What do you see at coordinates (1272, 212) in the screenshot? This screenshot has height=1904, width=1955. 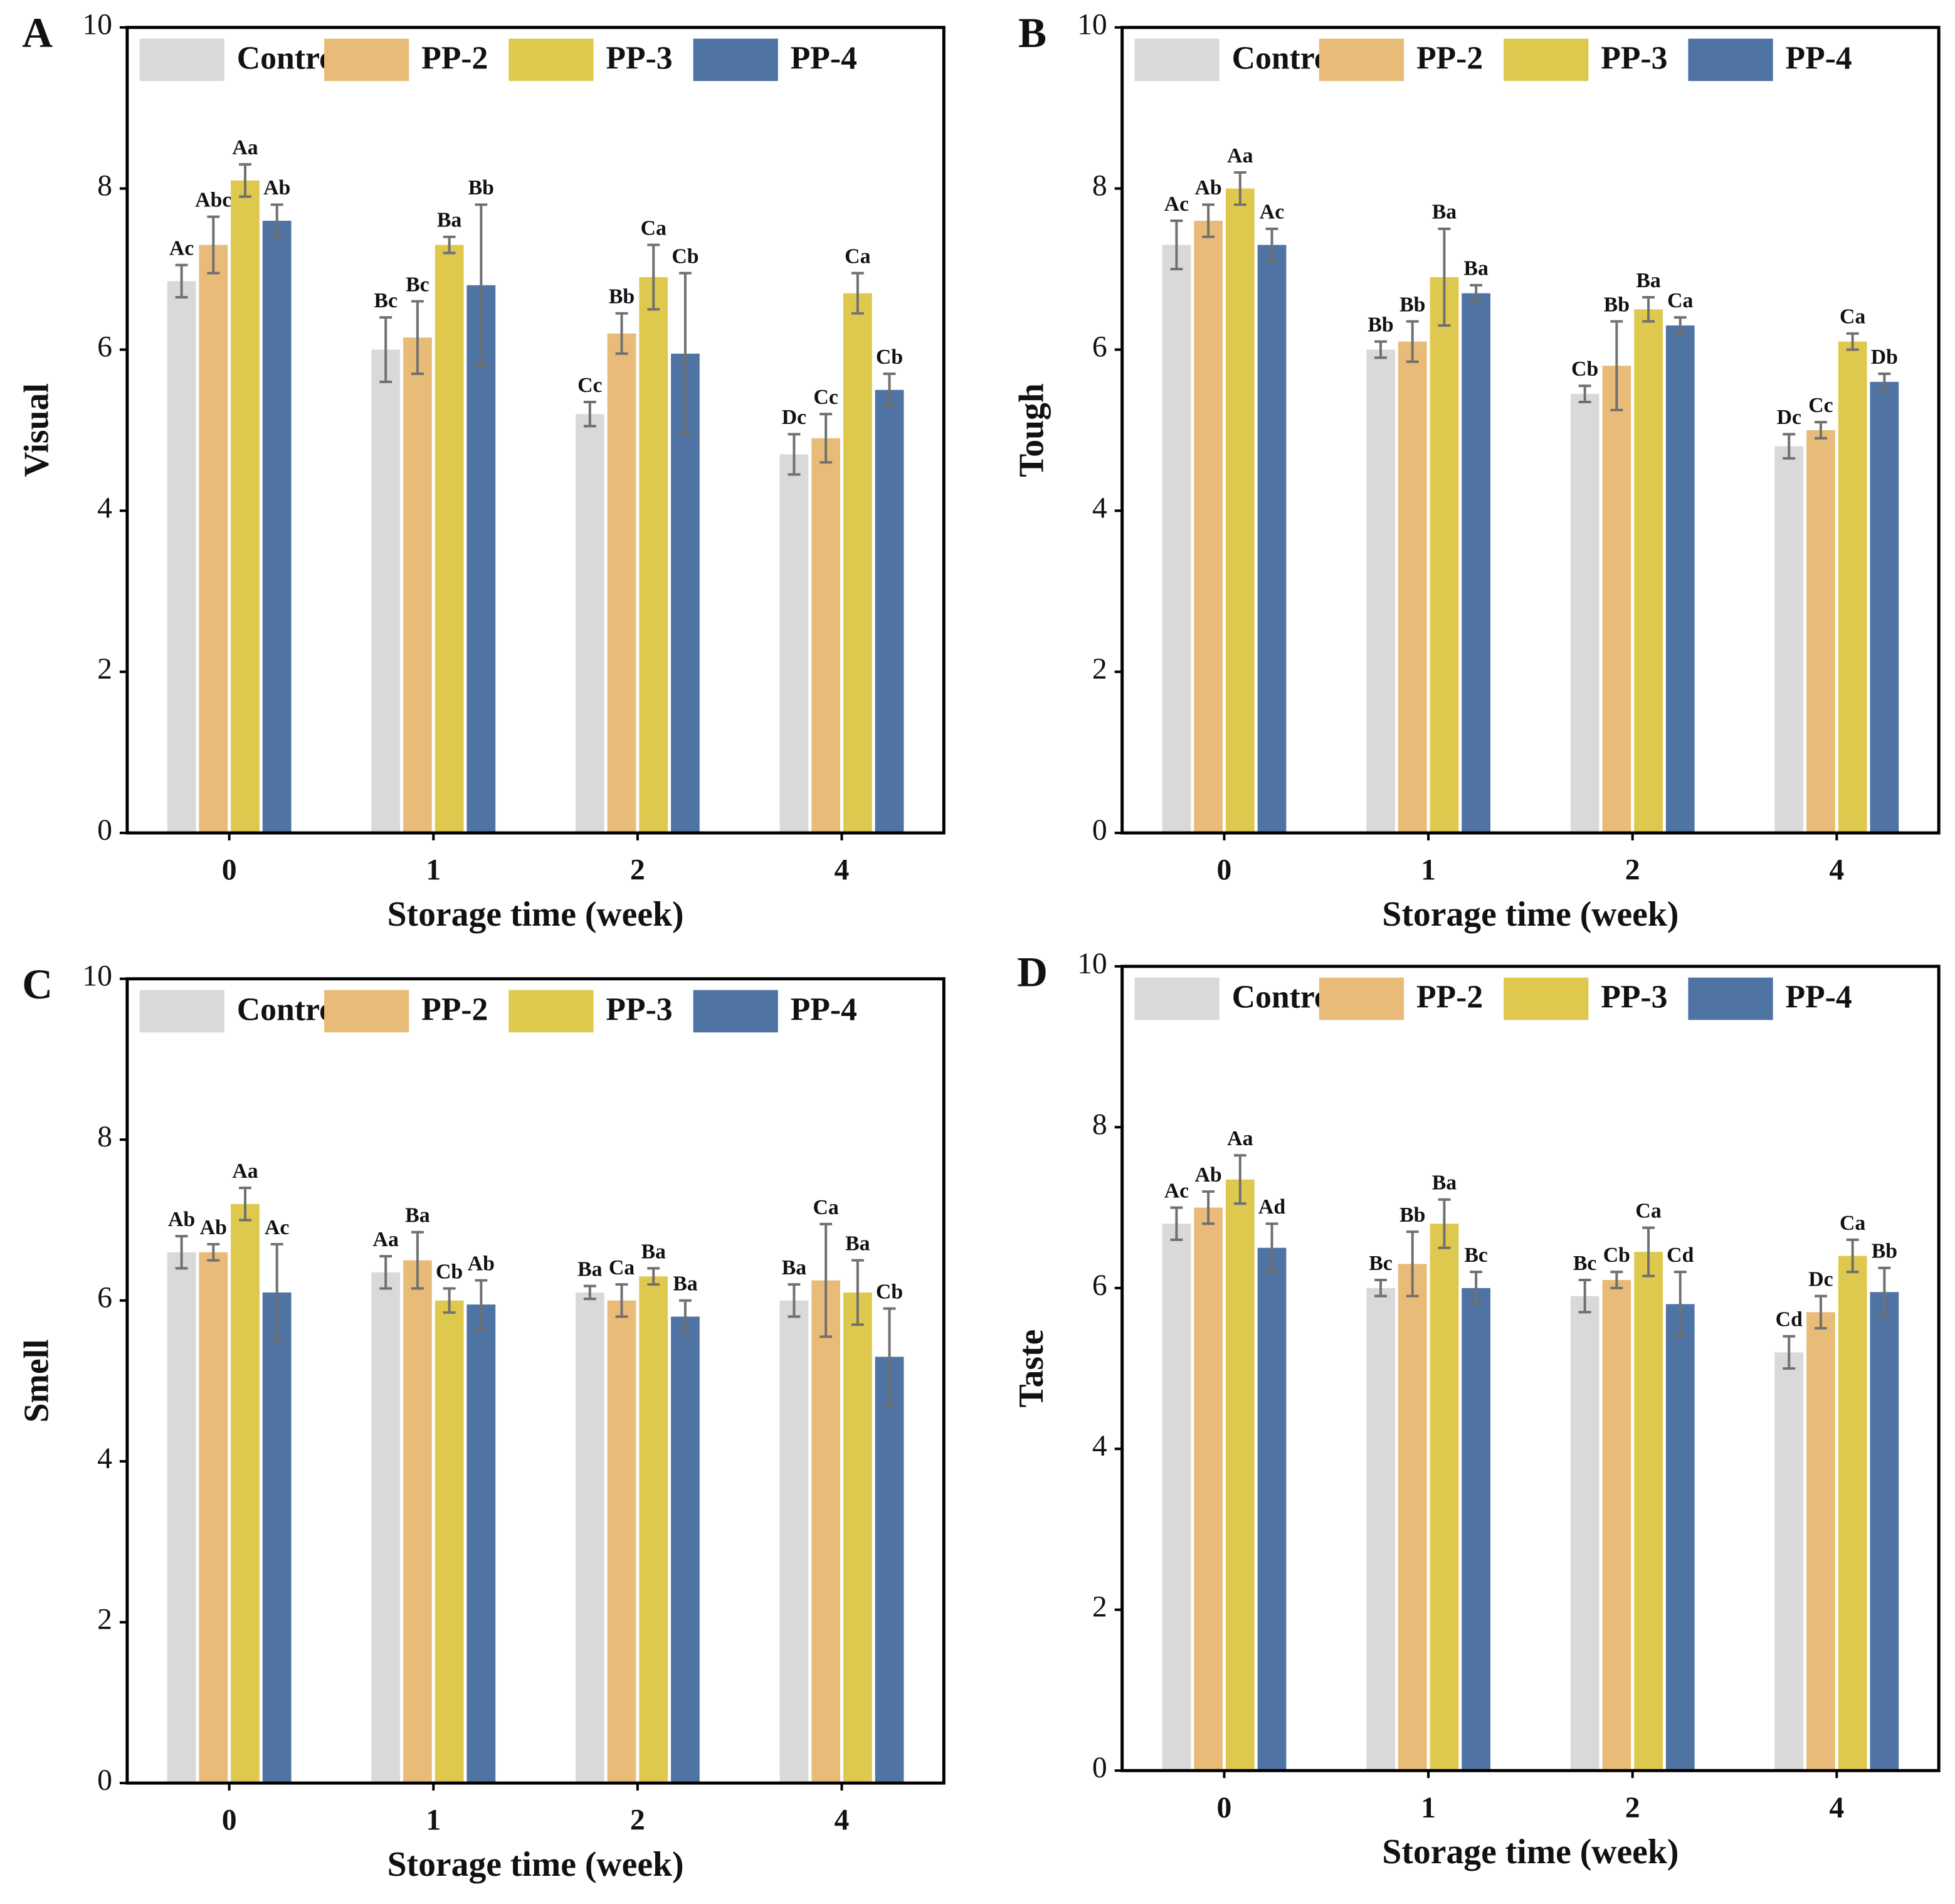 I see `significance-label: Ac` at bounding box center [1272, 212].